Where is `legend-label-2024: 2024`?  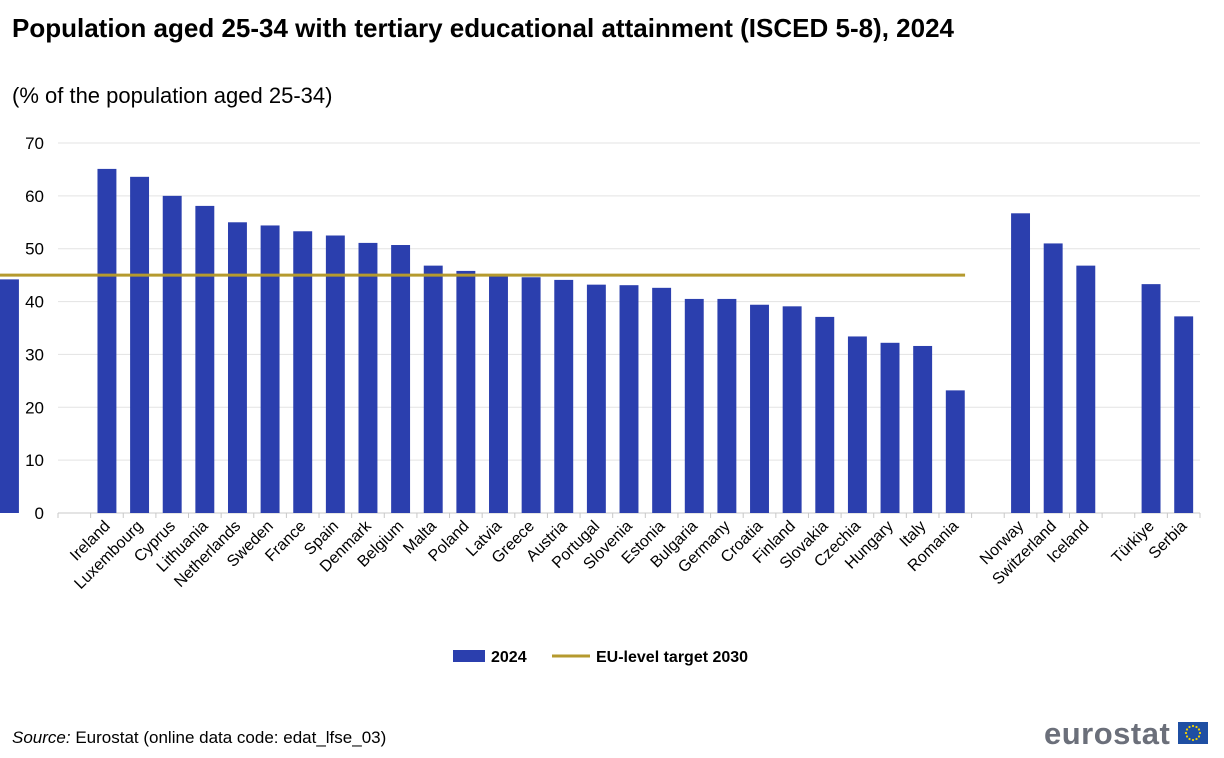 legend-label-2024: 2024 is located at coordinates (509, 657).